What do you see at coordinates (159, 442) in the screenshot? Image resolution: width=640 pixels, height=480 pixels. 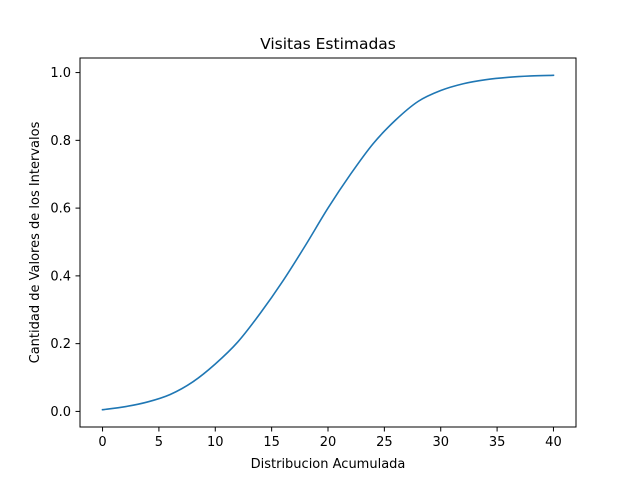 I see `x-tick-label: 5` at bounding box center [159, 442].